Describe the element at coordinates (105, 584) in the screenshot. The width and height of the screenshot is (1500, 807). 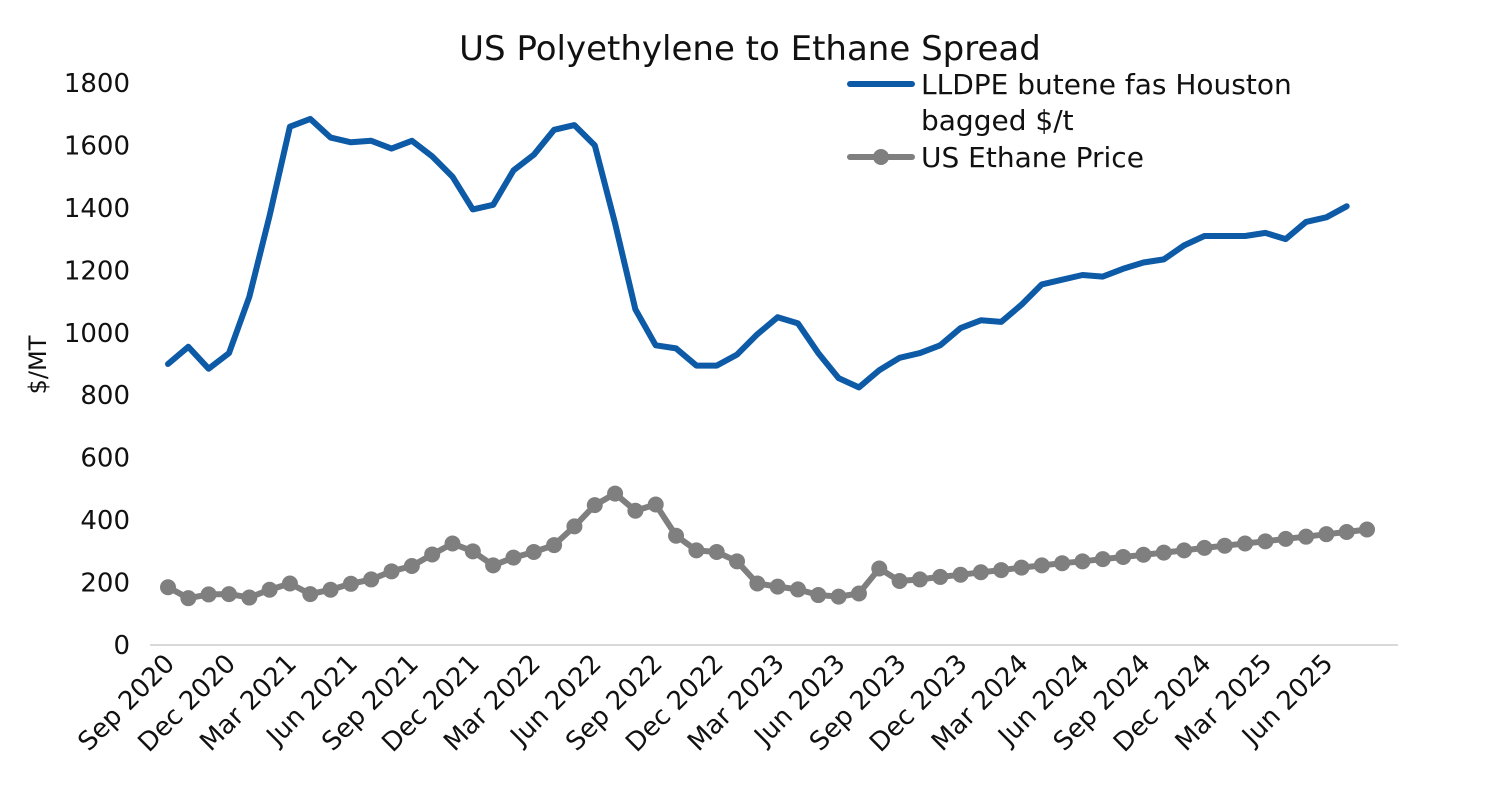
I see `y-tick-label: 200` at that location.